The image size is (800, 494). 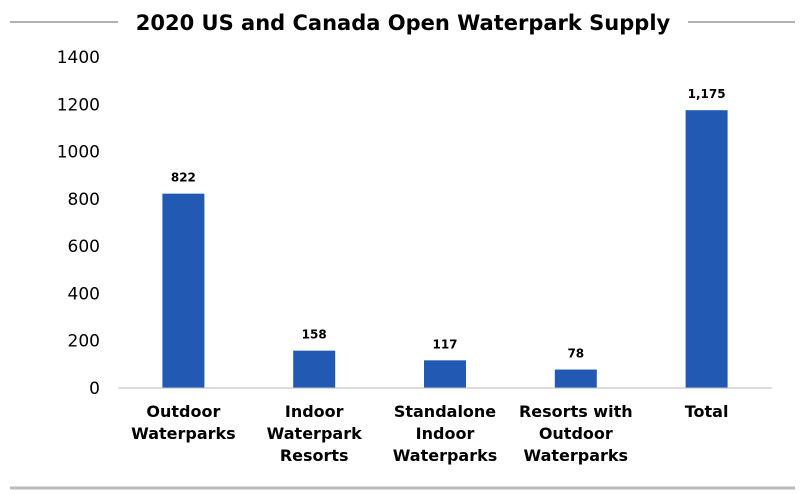 I want to click on x-category-label: Resorts, so click(x=314, y=455).